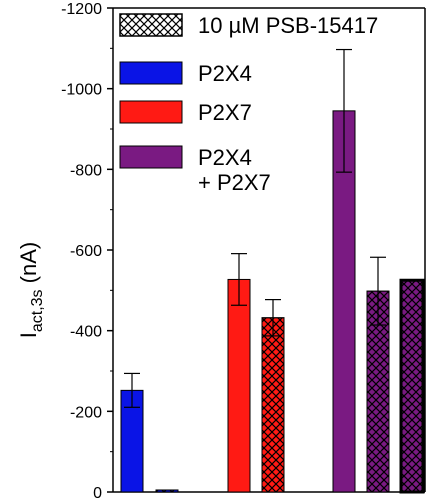  What do you see at coordinates (225, 157) in the screenshot?
I see `legend-label-p2x4-p2x7-line1: P2X4` at bounding box center [225, 157].